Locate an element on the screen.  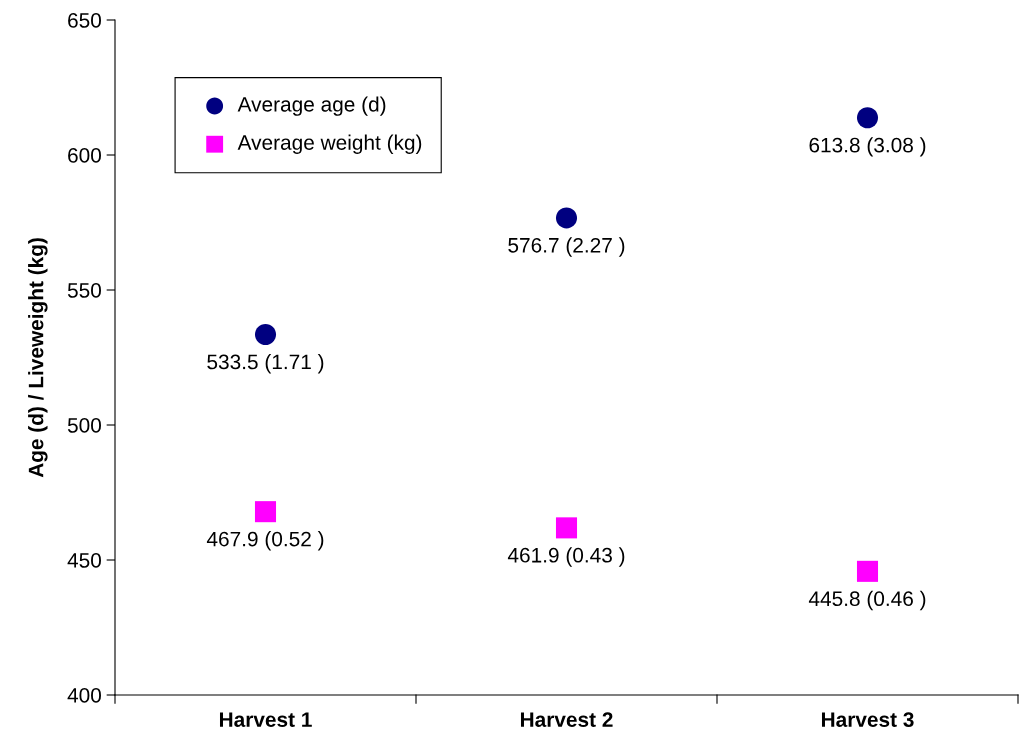
y-tick-label: 550 is located at coordinates (84, 290).